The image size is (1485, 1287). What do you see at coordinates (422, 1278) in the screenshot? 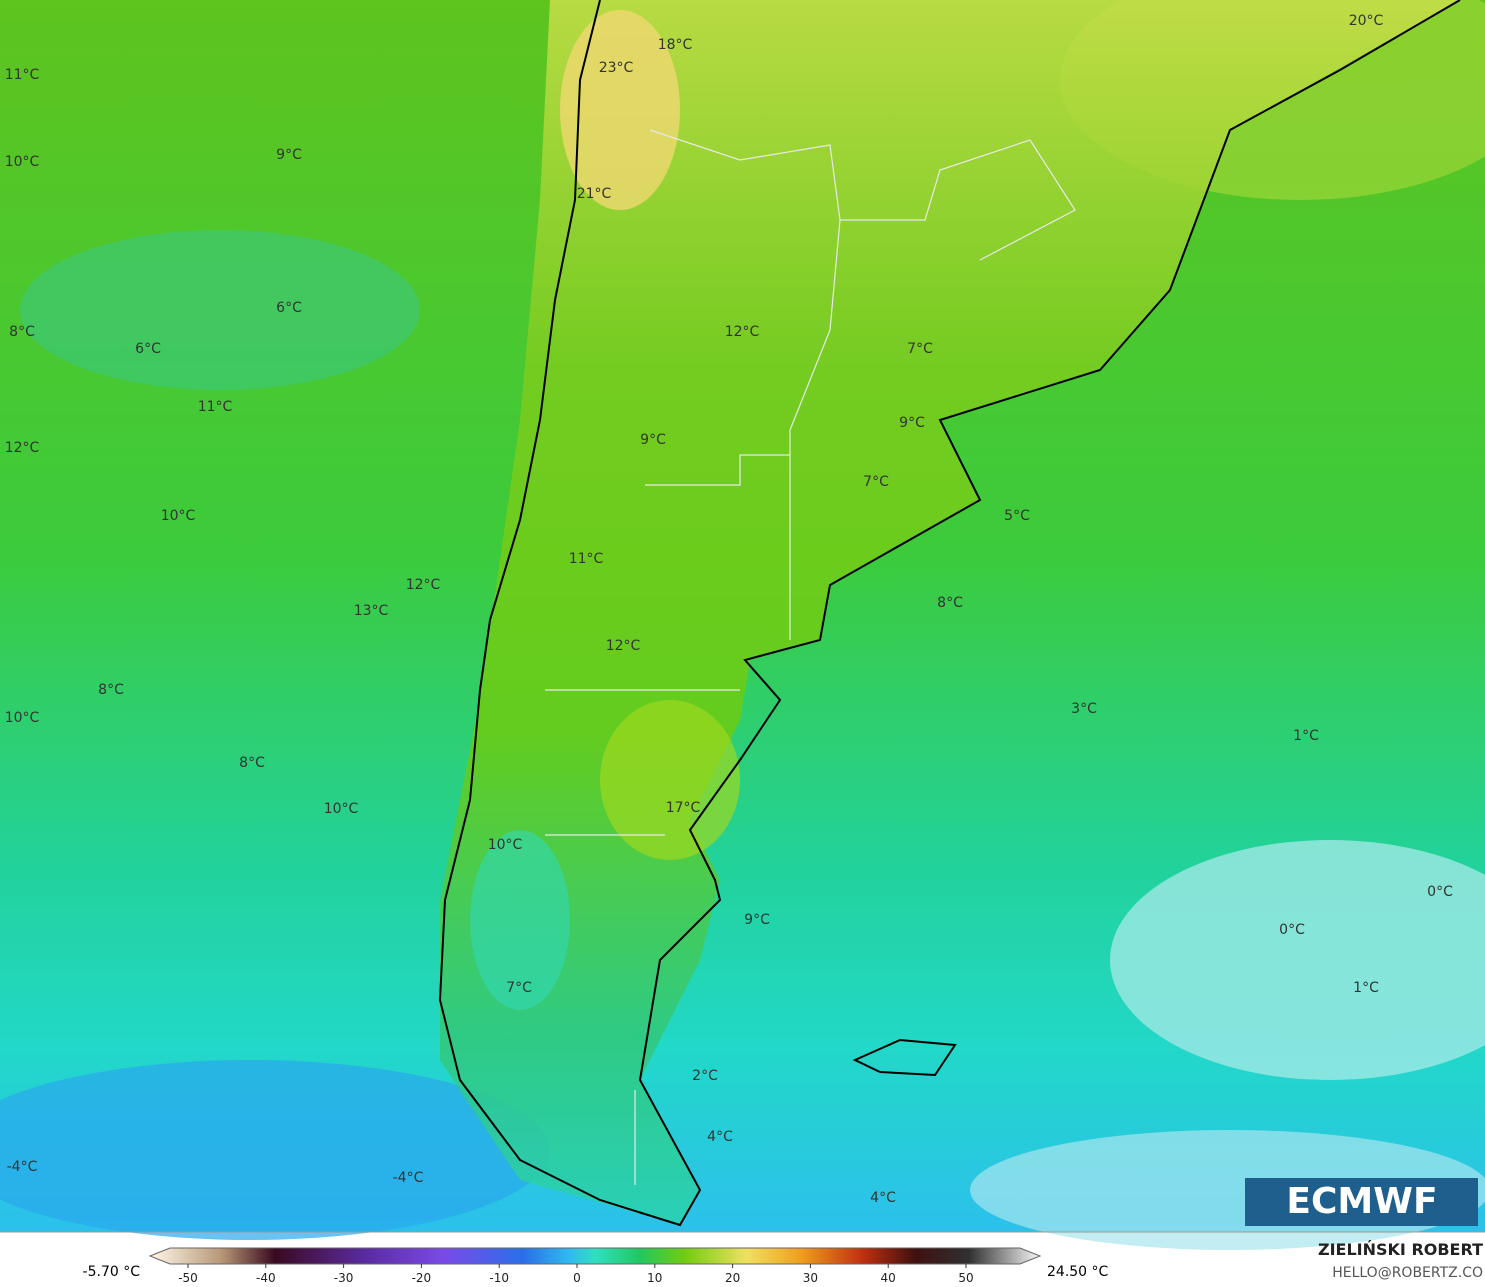
I see `colorbar-tick-label: -20` at bounding box center [422, 1278].